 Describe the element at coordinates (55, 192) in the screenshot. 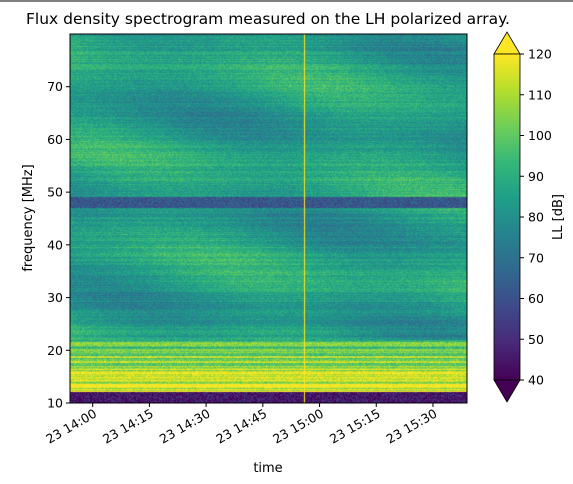

I see `y-tick-label: 50` at that location.